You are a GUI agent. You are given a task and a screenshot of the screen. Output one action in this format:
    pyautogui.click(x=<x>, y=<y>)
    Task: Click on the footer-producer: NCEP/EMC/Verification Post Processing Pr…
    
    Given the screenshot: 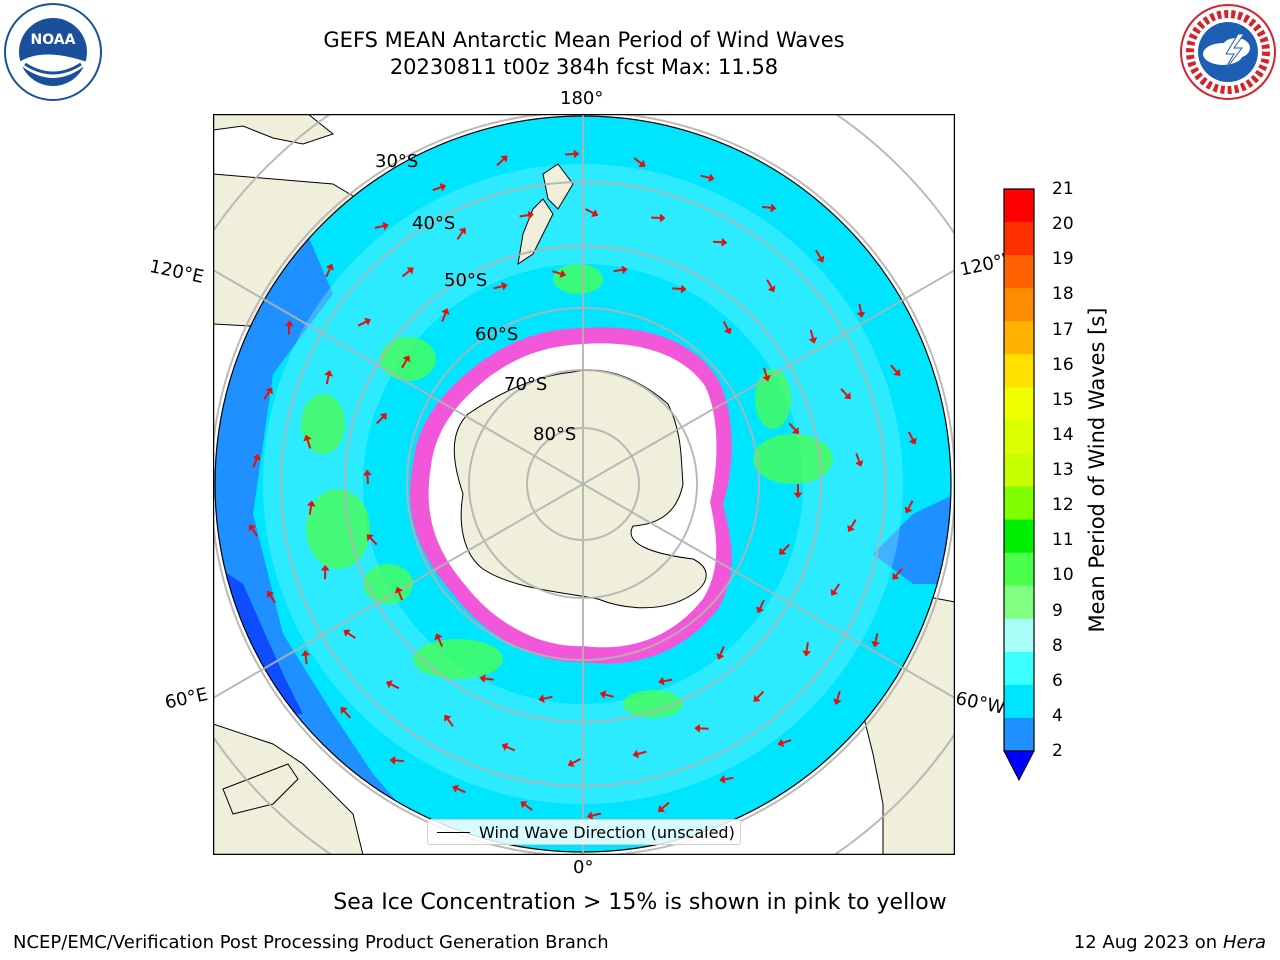 What is the action you would take?
    pyautogui.click(x=311, y=942)
    